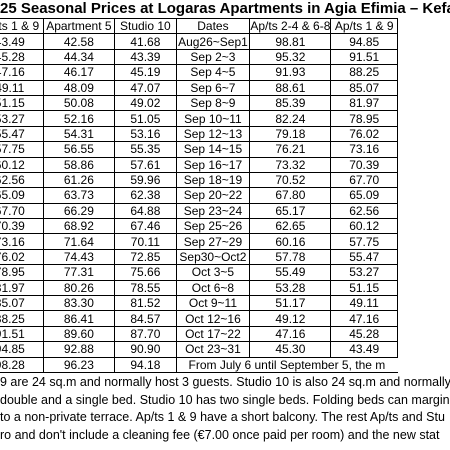 This screenshot has height=450, width=450. I want to click on row-note: From July 6 until September 5, the m, so click(286, 364).